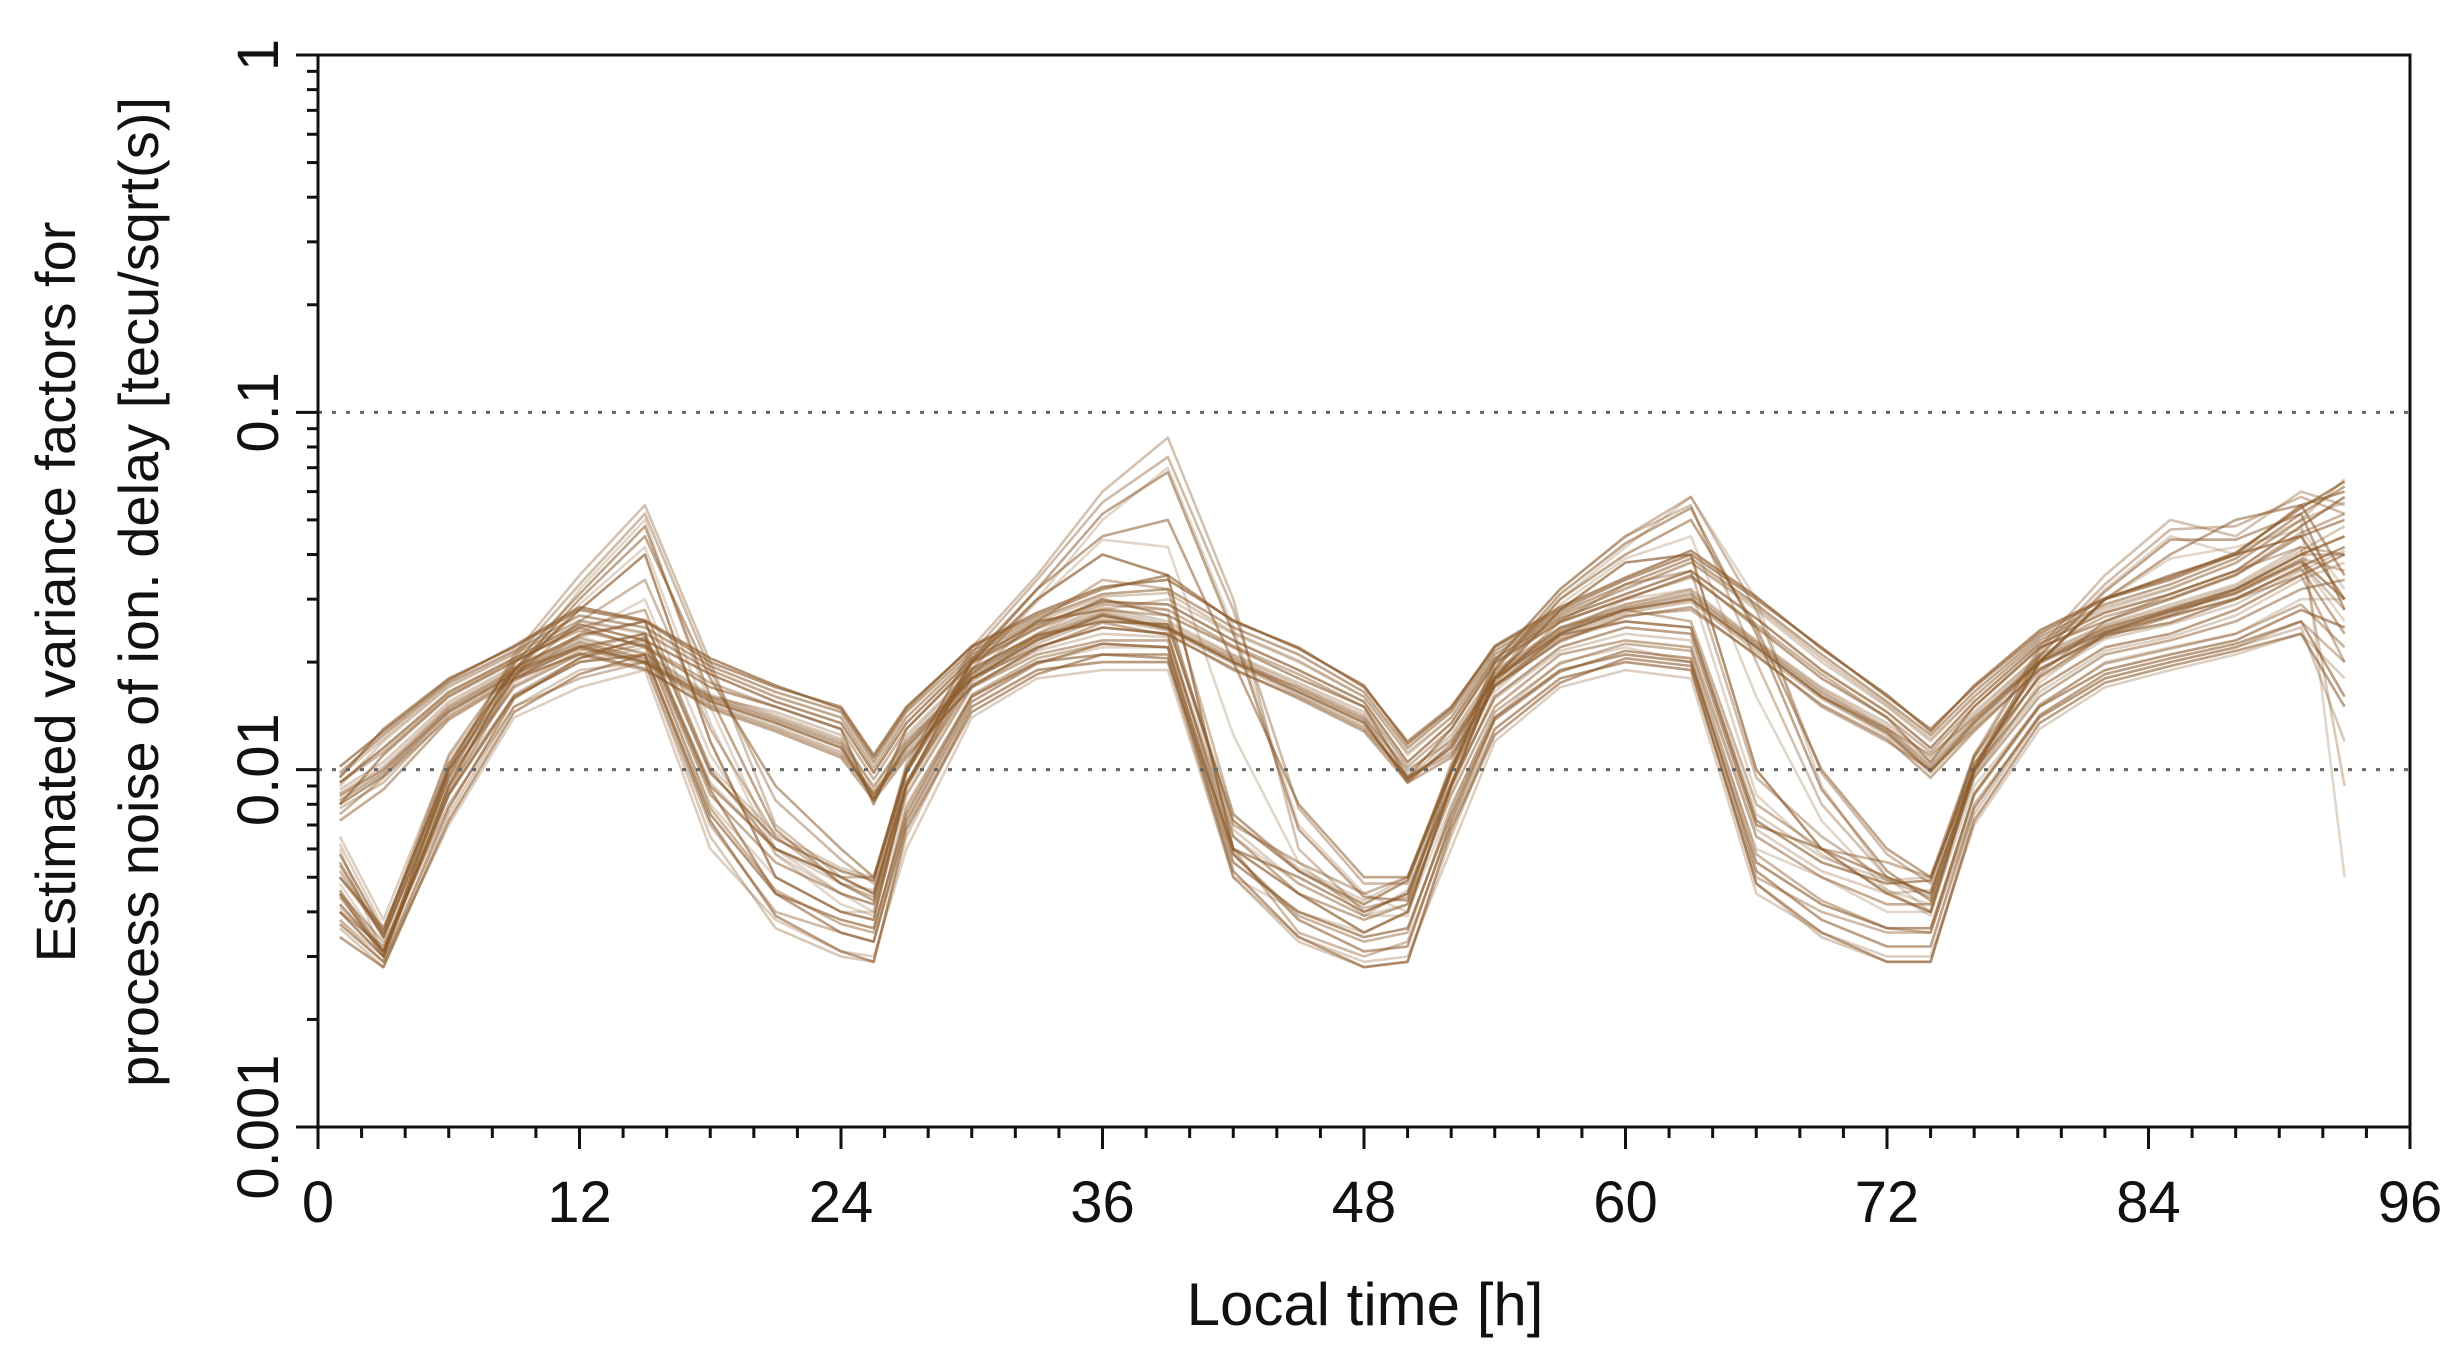  Describe the element at coordinates (2410, 1202) in the screenshot. I see `x-tick-label: 96` at that location.